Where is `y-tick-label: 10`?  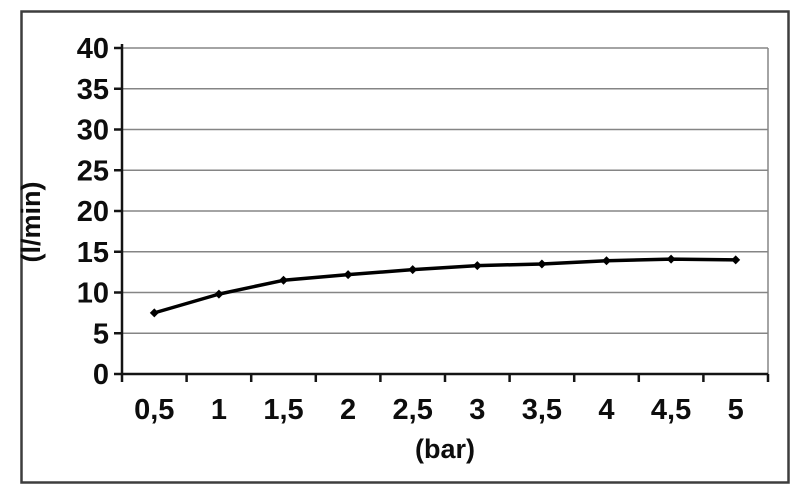
y-tick-label: 10 is located at coordinates (93, 294).